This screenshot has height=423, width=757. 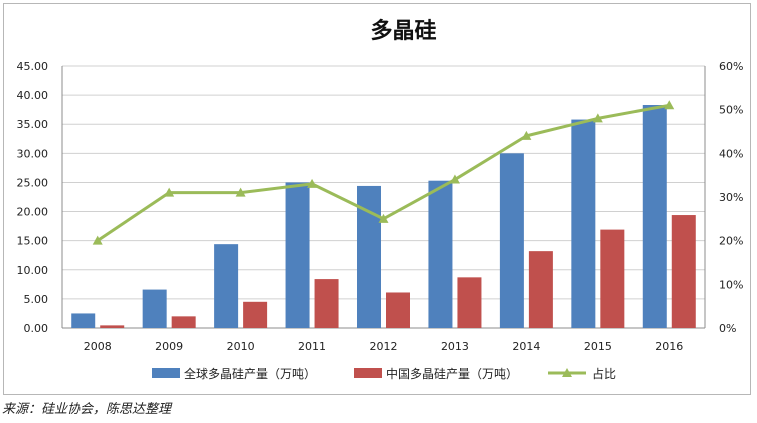 What do you see at coordinates (98, 346) in the screenshot?
I see `x-tick-label: 2008` at bounding box center [98, 346].